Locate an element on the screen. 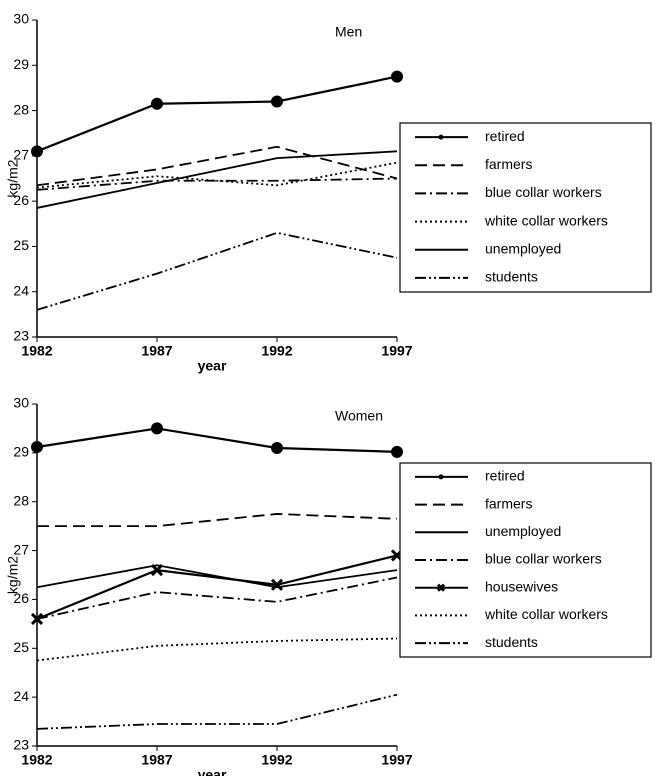  legend-box is located at coordinates (525, 207).